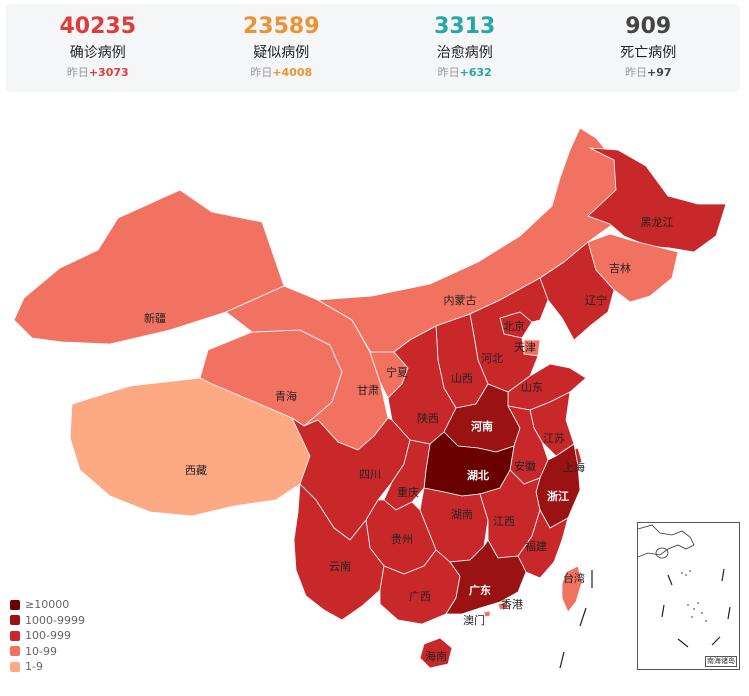 This screenshot has width=749, height=696. I want to click on inset-hainan, so click(662, 553).